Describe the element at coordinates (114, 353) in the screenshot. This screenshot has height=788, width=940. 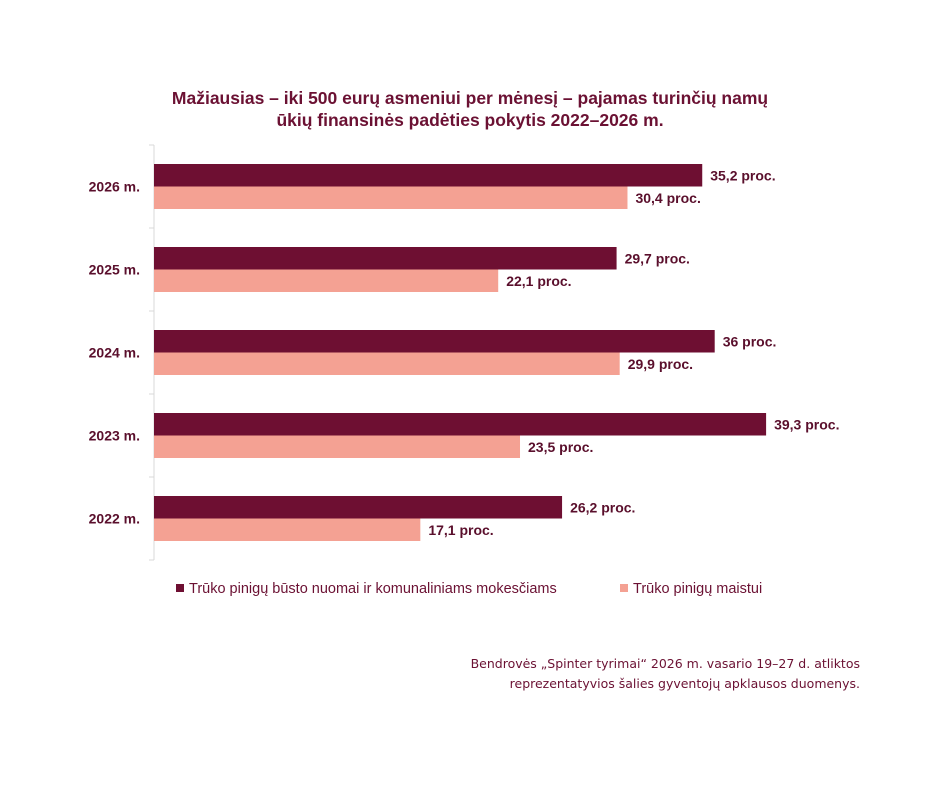
I see `y-tick-label: 2024 m.` at that location.